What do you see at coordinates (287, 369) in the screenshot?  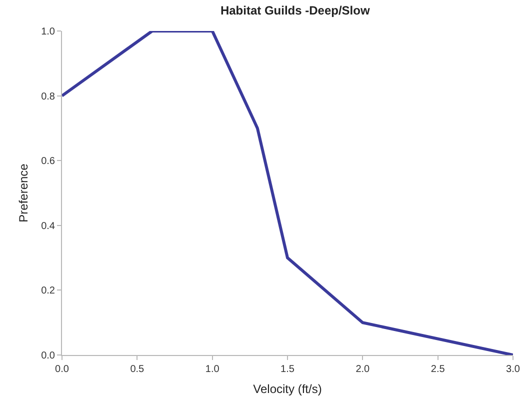 I see `x-tick-label: 1.5` at bounding box center [287, 369].